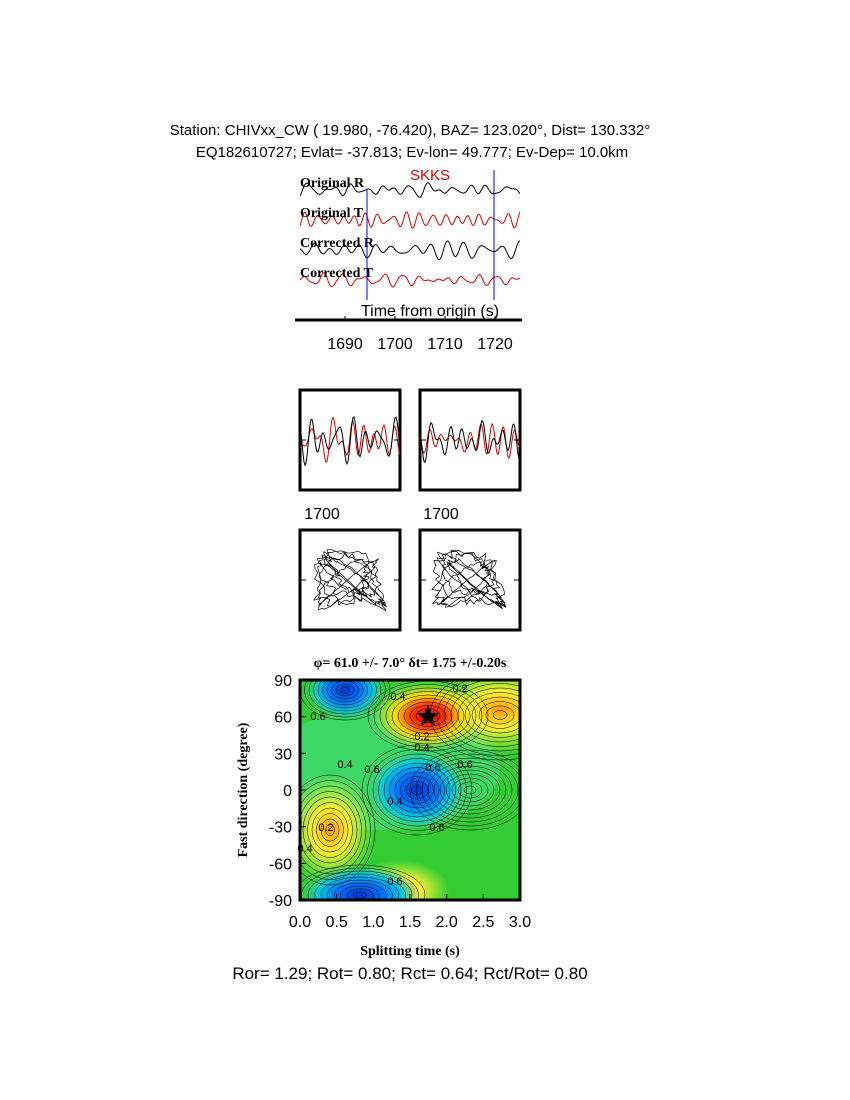  I want to click on x-tick-label: 2.0, so click(447, 922).